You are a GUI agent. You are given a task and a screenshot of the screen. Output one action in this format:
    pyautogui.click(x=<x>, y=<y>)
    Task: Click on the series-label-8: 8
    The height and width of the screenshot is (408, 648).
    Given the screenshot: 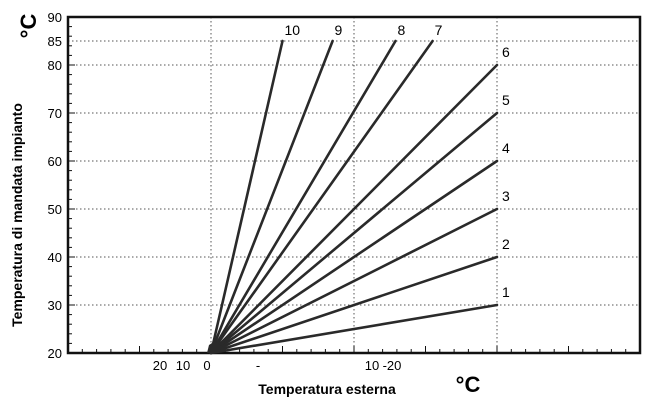 What is the action you would take?
    pyautogui.click(x=401, y=30)
    